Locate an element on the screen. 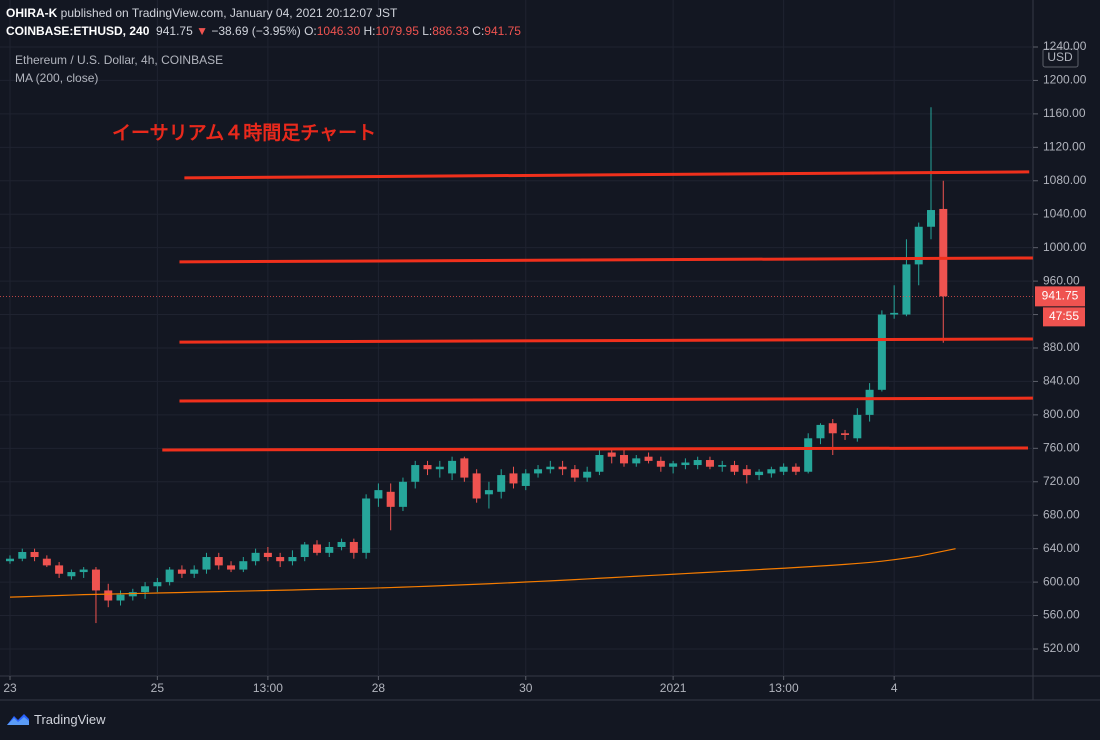  footer: TradingView is located at coordinates (56, 719).